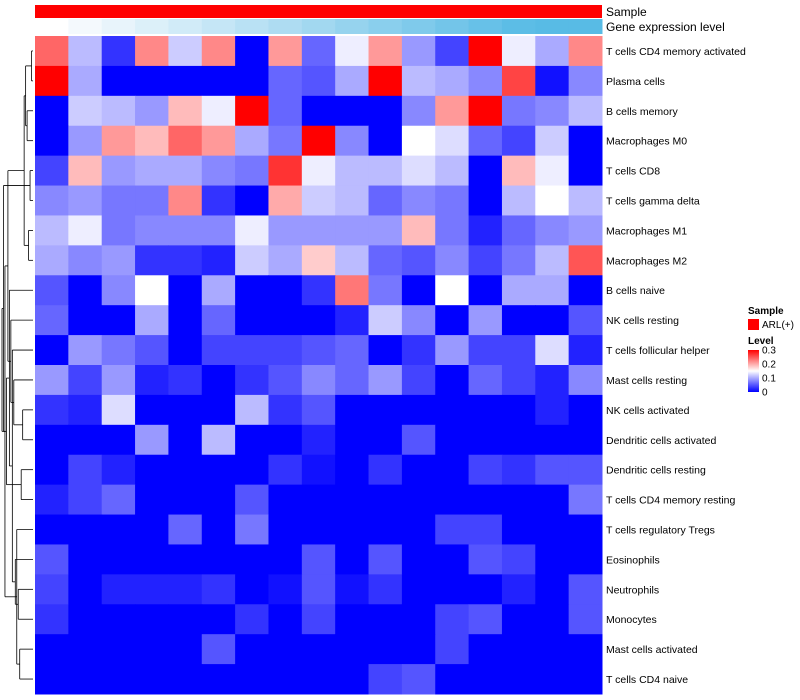 The width and height of the screenshot is (800, 700). I want to click on legend-level-tick: 0, so click(765, 393).